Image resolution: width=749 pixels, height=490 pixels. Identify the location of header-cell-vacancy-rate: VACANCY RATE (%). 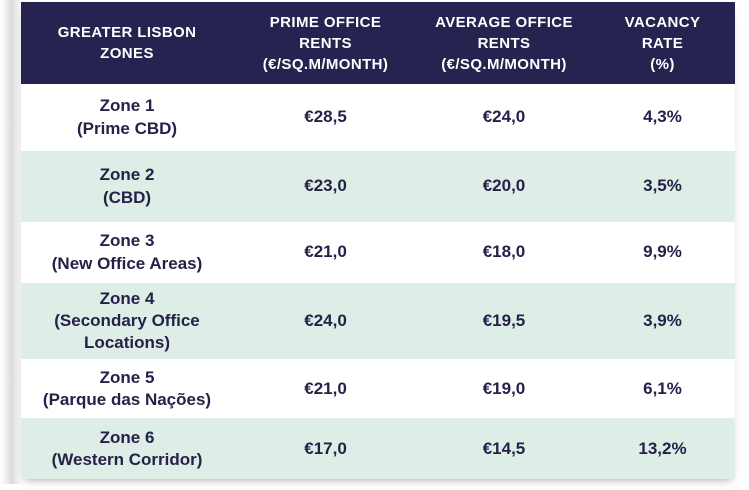
(662, 43).